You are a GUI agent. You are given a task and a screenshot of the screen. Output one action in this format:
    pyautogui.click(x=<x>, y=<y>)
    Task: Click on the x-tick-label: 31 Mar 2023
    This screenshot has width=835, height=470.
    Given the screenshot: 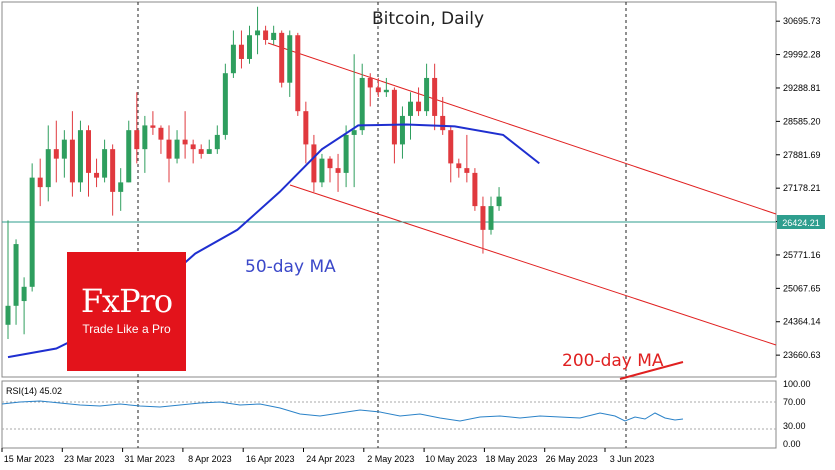 What is the action you would take?
    pyautogui.click(x=149, y=459)
    